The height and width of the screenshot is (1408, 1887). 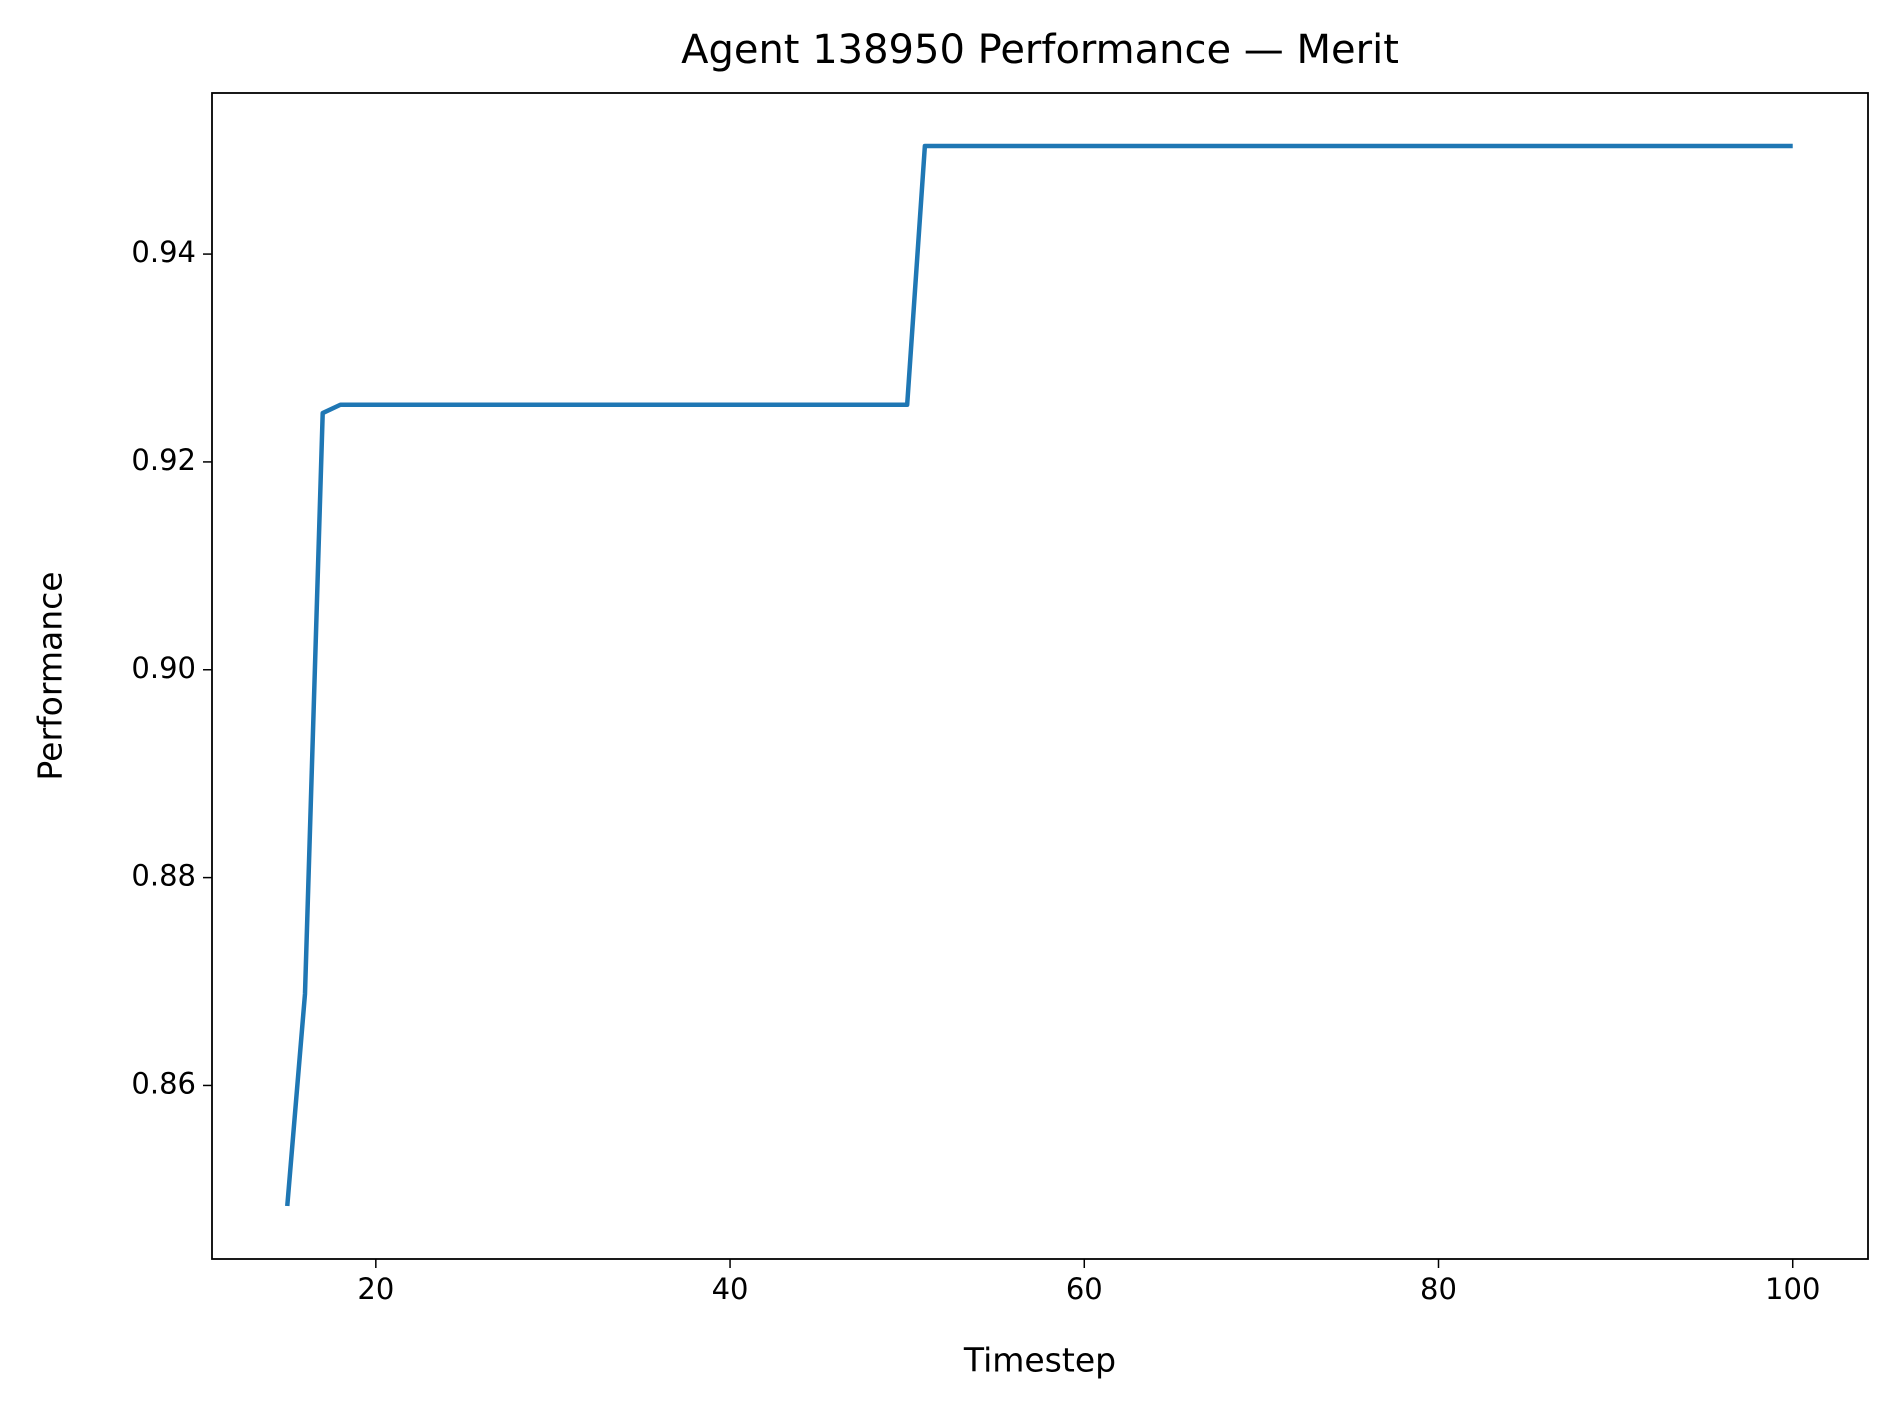 What do you see at coordinates (163, 252) in the screenshot?
I see `y-tick-label: 0.94` at bounding box center [163, 252].